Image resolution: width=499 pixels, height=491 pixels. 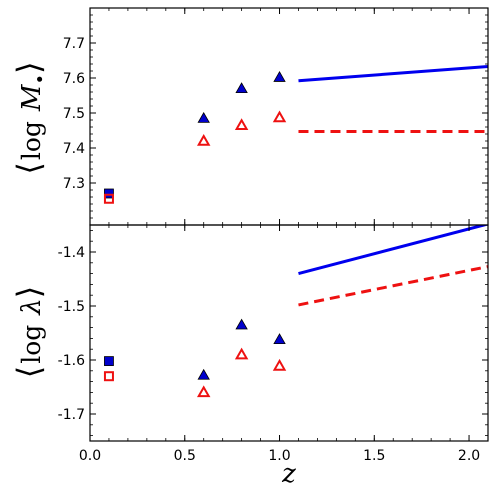 I want to click on x-tick-label: 0.0, so click(x=90, y=456).